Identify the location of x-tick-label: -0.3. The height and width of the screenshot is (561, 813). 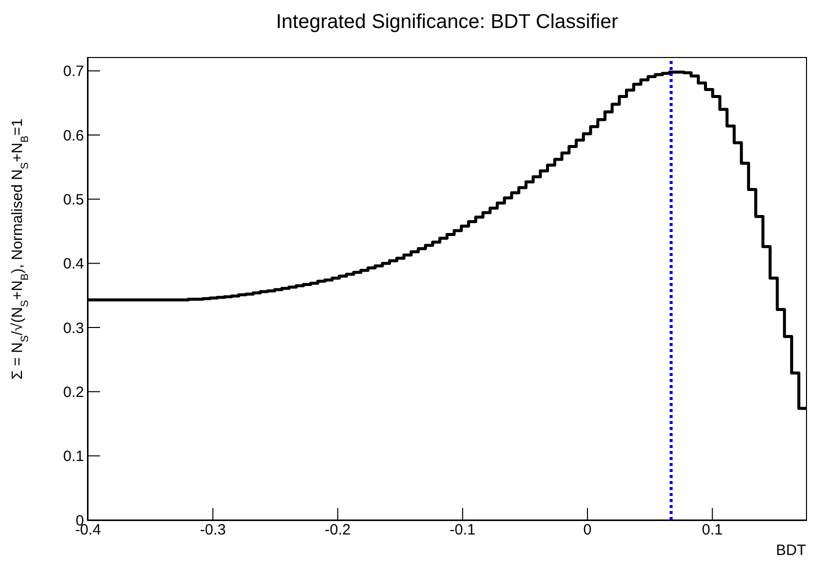
(213, 530).